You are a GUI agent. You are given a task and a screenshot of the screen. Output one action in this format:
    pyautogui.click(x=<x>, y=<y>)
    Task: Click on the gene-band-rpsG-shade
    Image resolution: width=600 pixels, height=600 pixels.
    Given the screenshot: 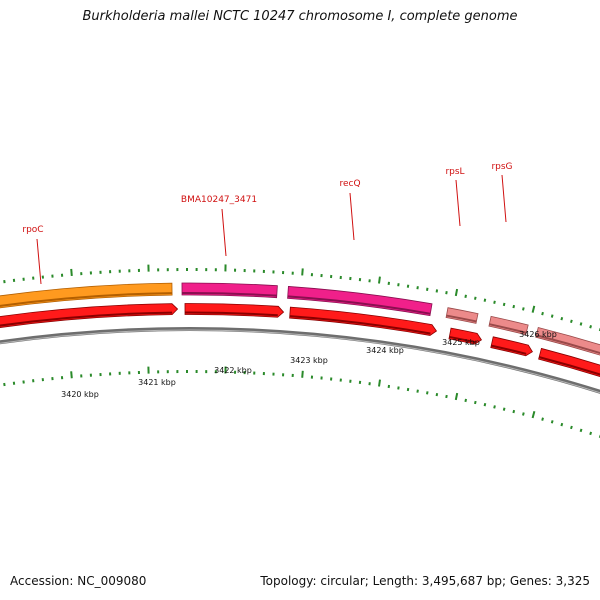 What is the action you would take?
    pyautogui.click(x=508, y=328)
    